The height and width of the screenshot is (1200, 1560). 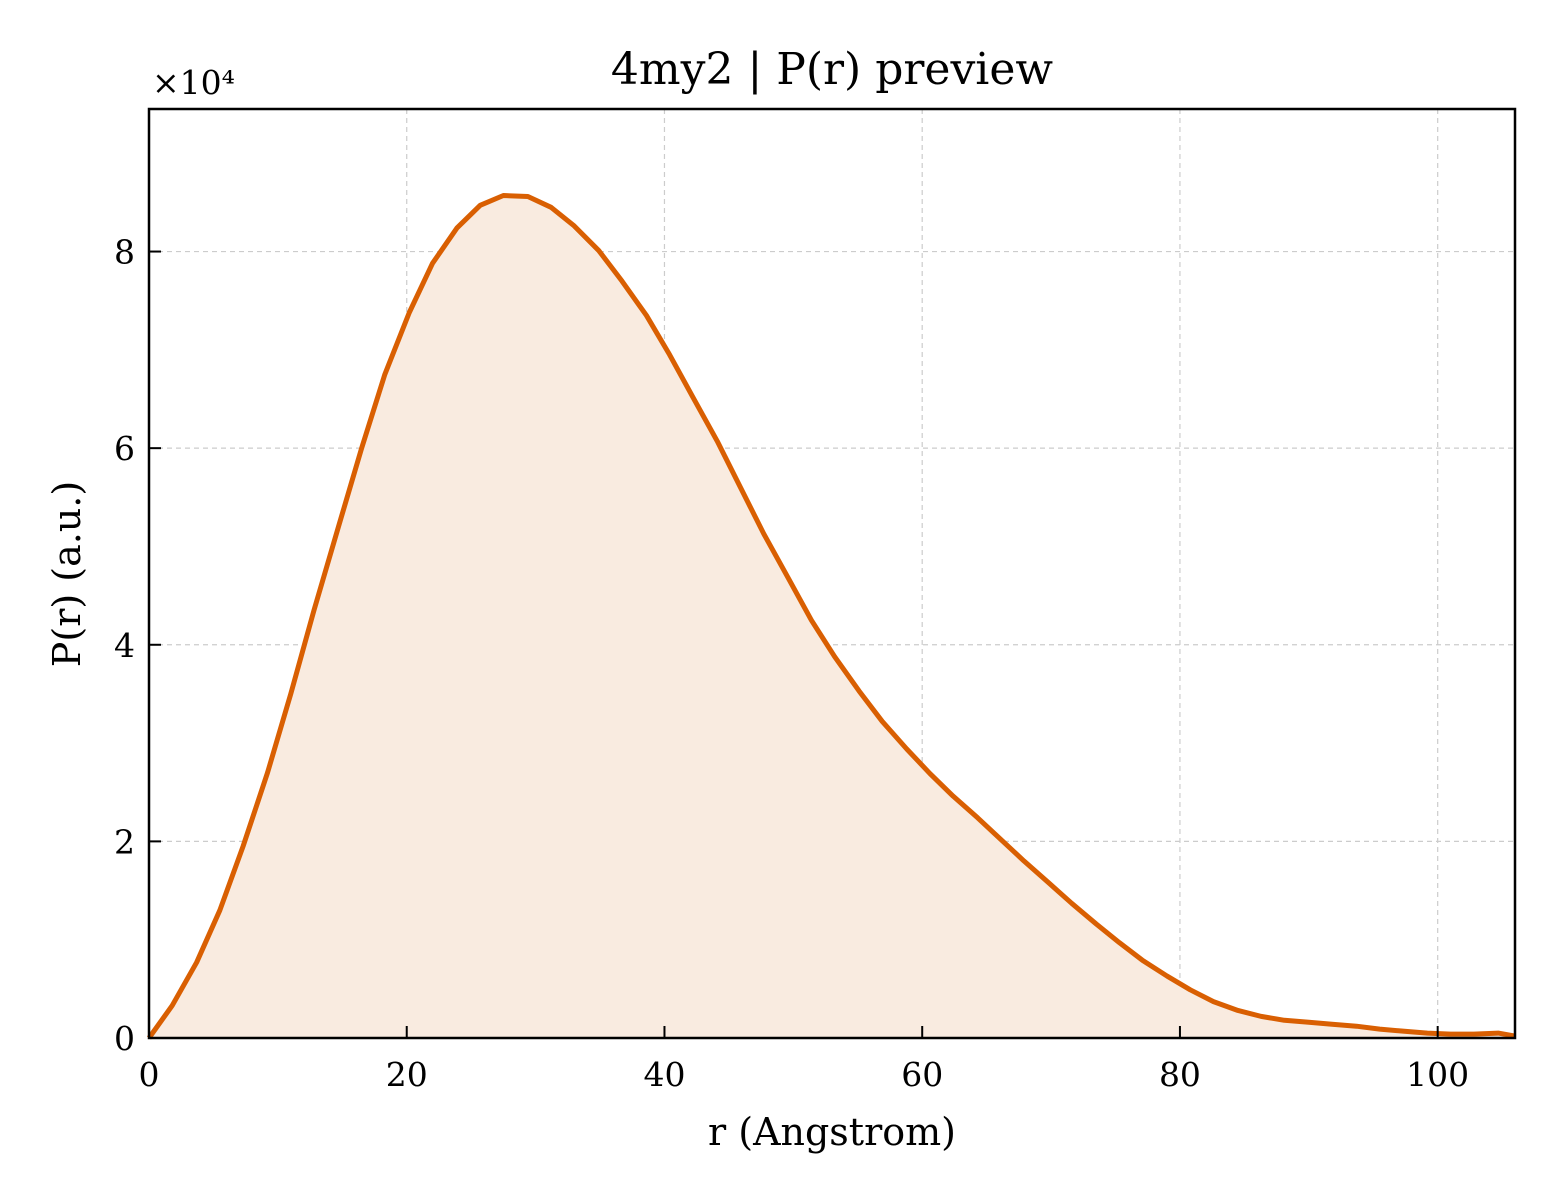 I want to click on x-tick-label: 20, so click(x=407, y=1074).